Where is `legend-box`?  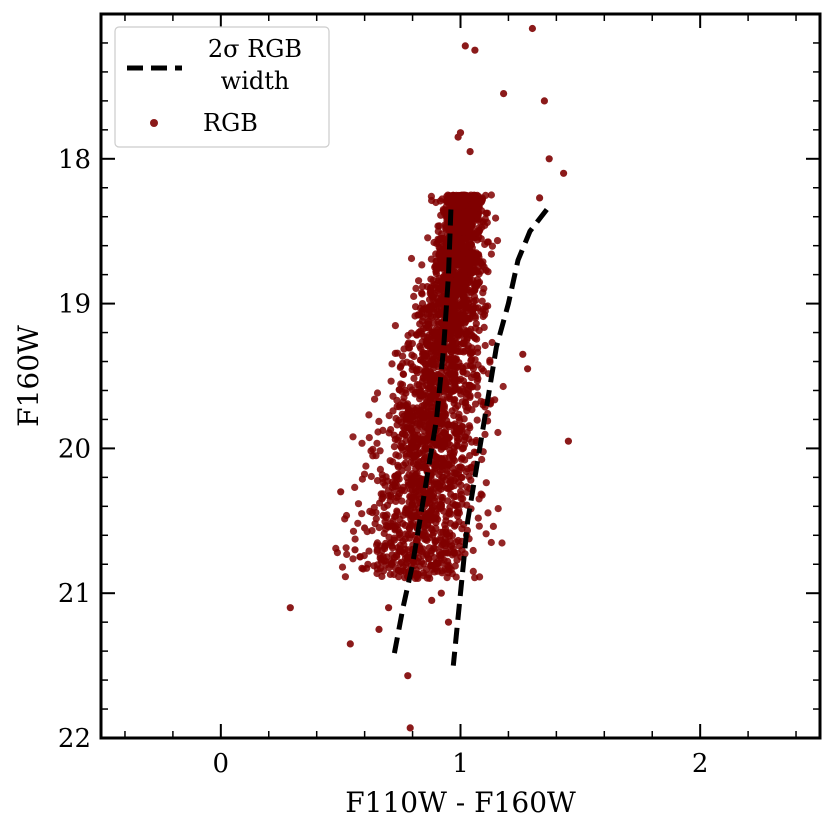 legend-box is located at coordinates (222, 87).